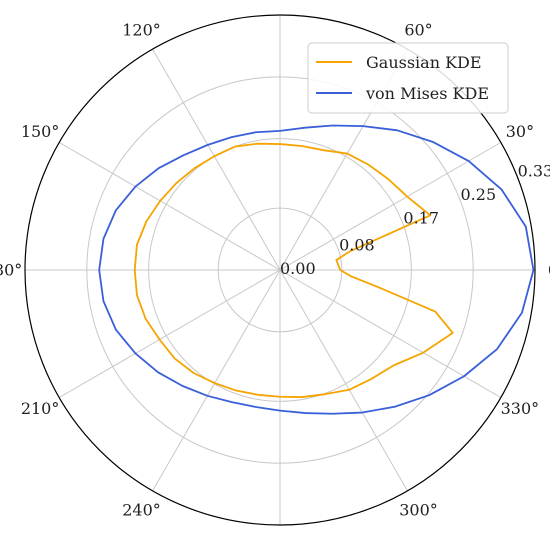 Image resolution: width=550 pixels, height=540 pixels. I want to click on r-tick-label-2: 0.17, so click(421, 218).